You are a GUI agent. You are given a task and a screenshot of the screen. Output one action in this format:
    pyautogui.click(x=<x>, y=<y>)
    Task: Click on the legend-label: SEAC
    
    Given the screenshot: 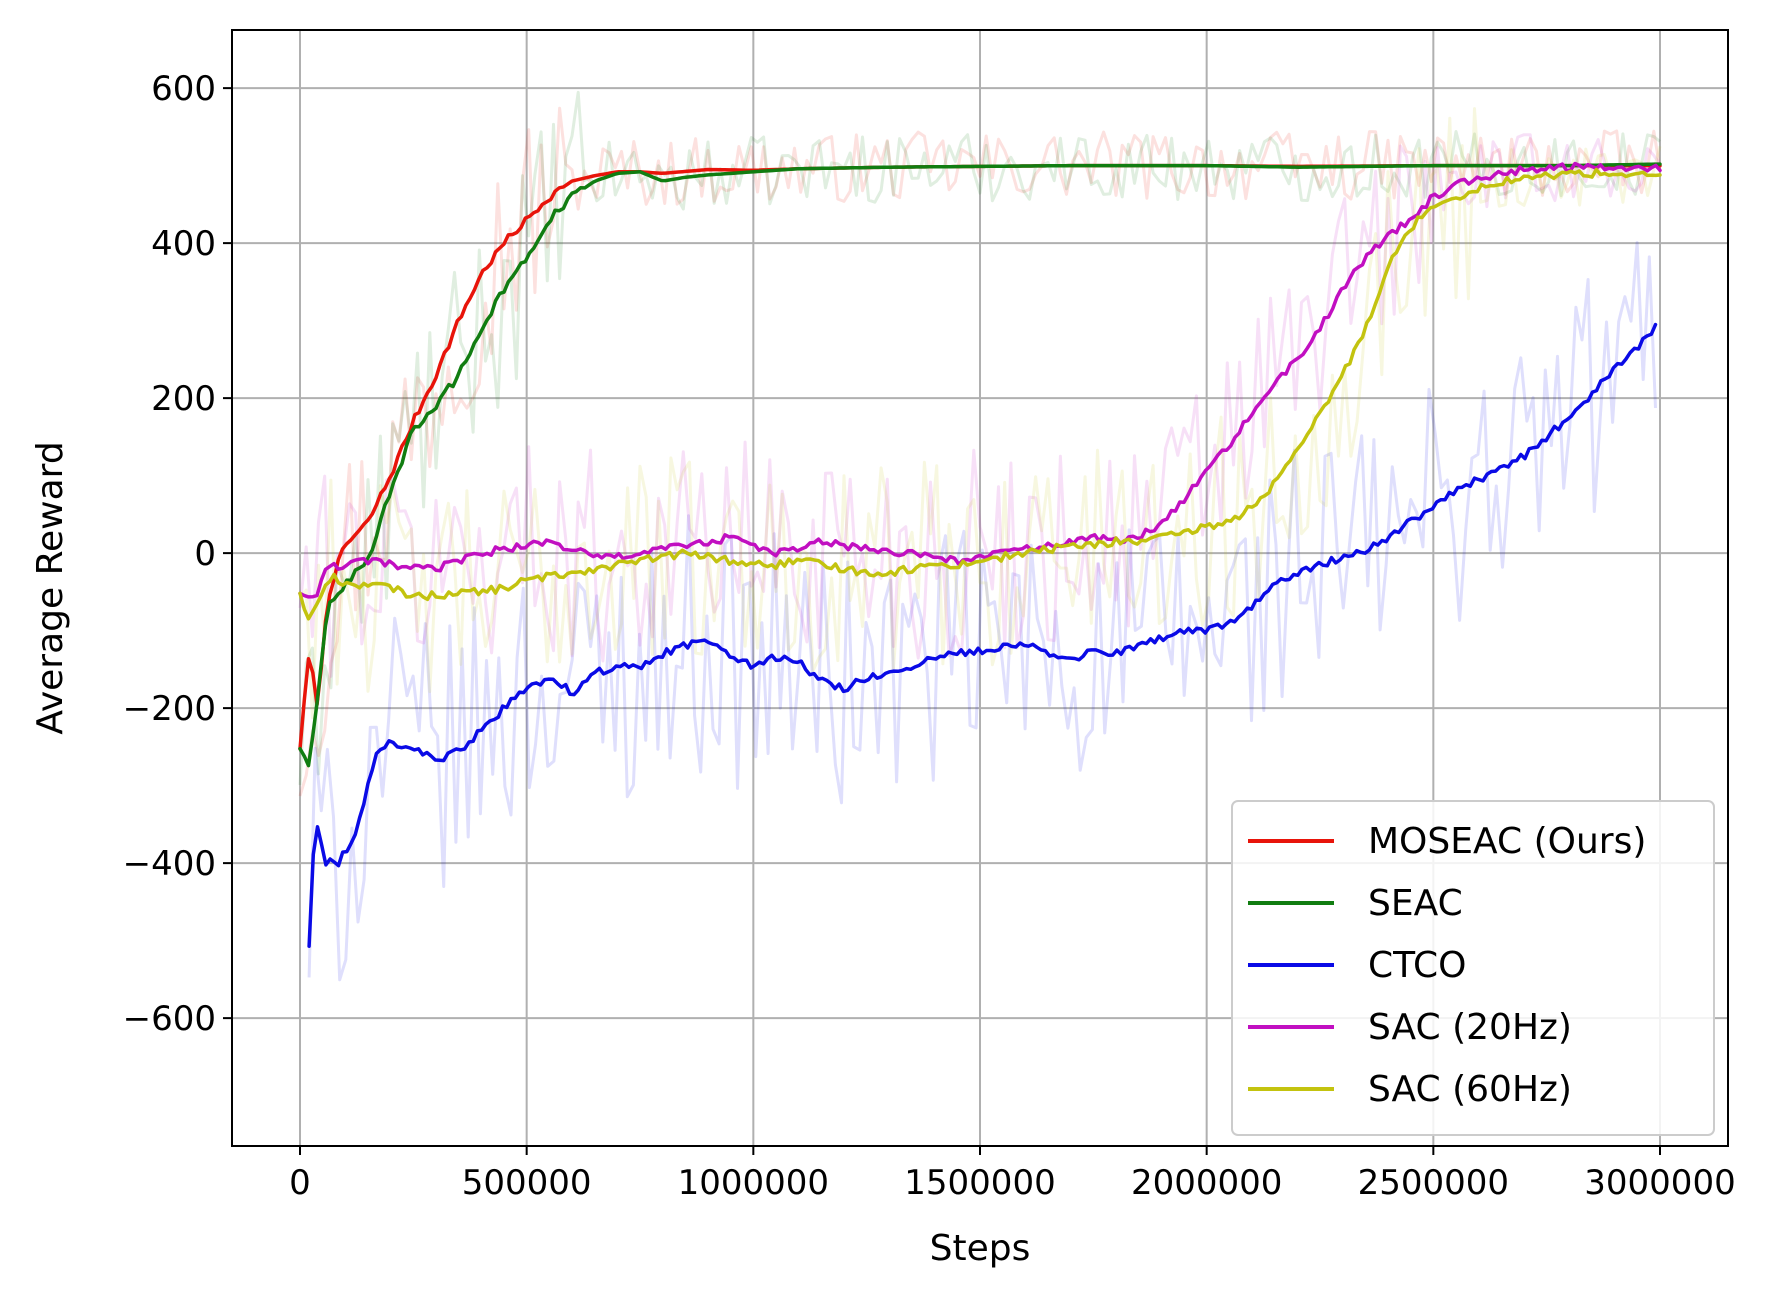 What is the action you would take?
    pyautogui.click(x=1415, y=903)
    